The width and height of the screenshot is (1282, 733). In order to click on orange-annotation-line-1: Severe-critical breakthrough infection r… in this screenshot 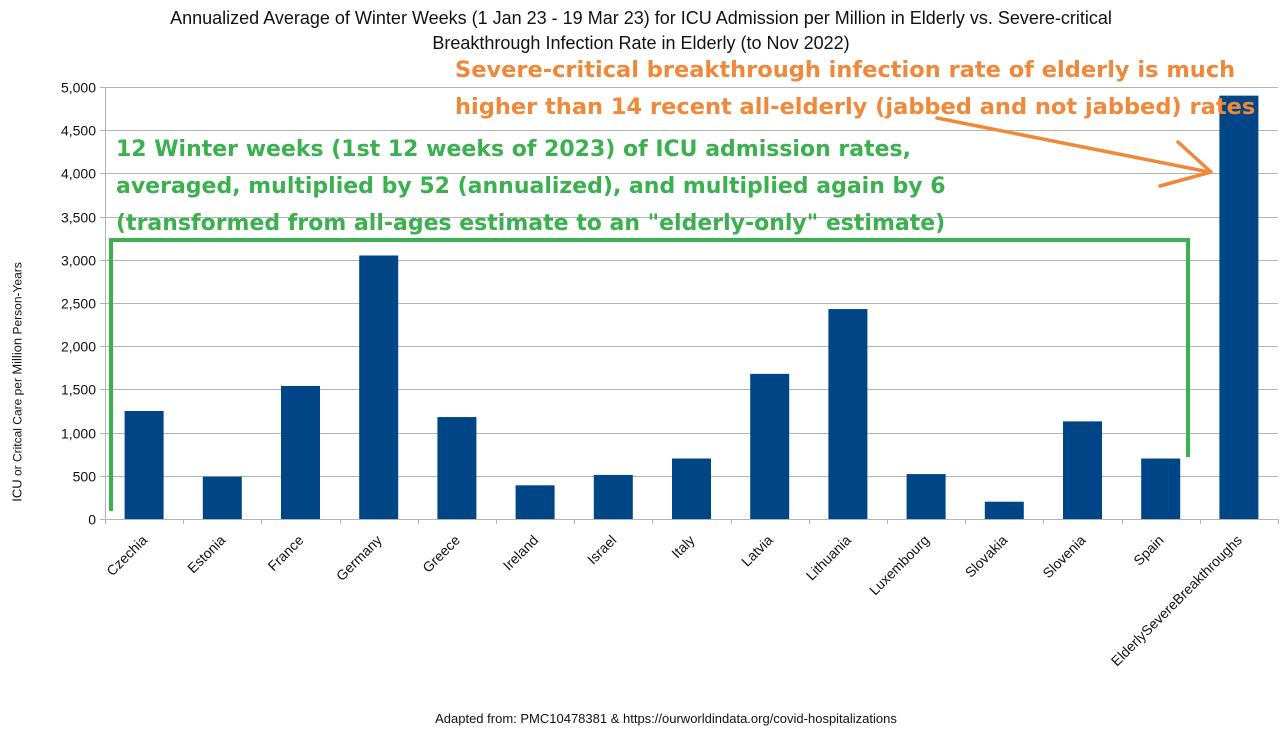, I will do `click(845, 70)`.